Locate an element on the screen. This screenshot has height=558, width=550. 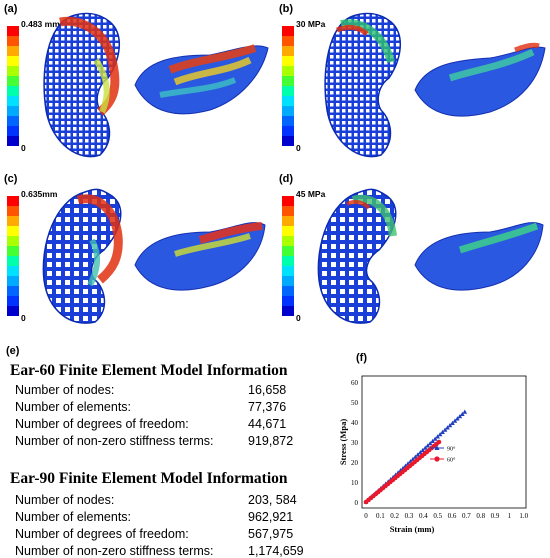
panel-a: (a) 0.483 mm 0 is located at coordinates (137, 82).